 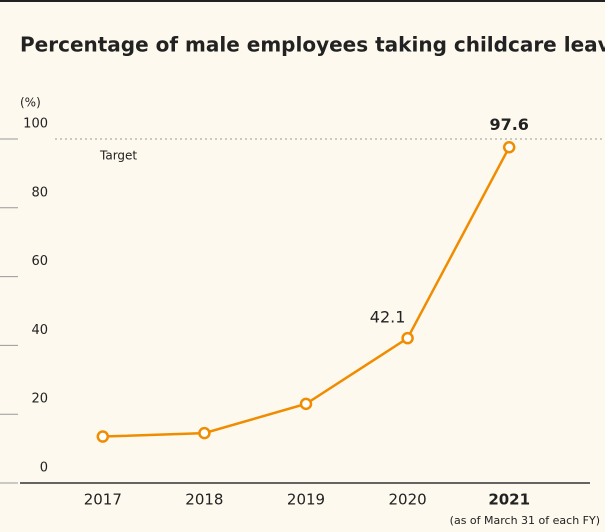 I want to click on footnote: (as of March 31 of each FY), so click(x=525, y=520).